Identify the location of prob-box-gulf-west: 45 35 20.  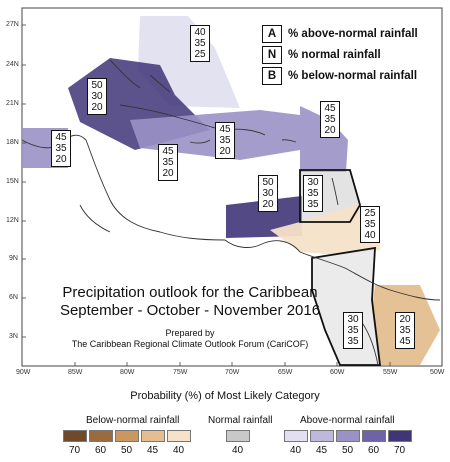
(61, 148).